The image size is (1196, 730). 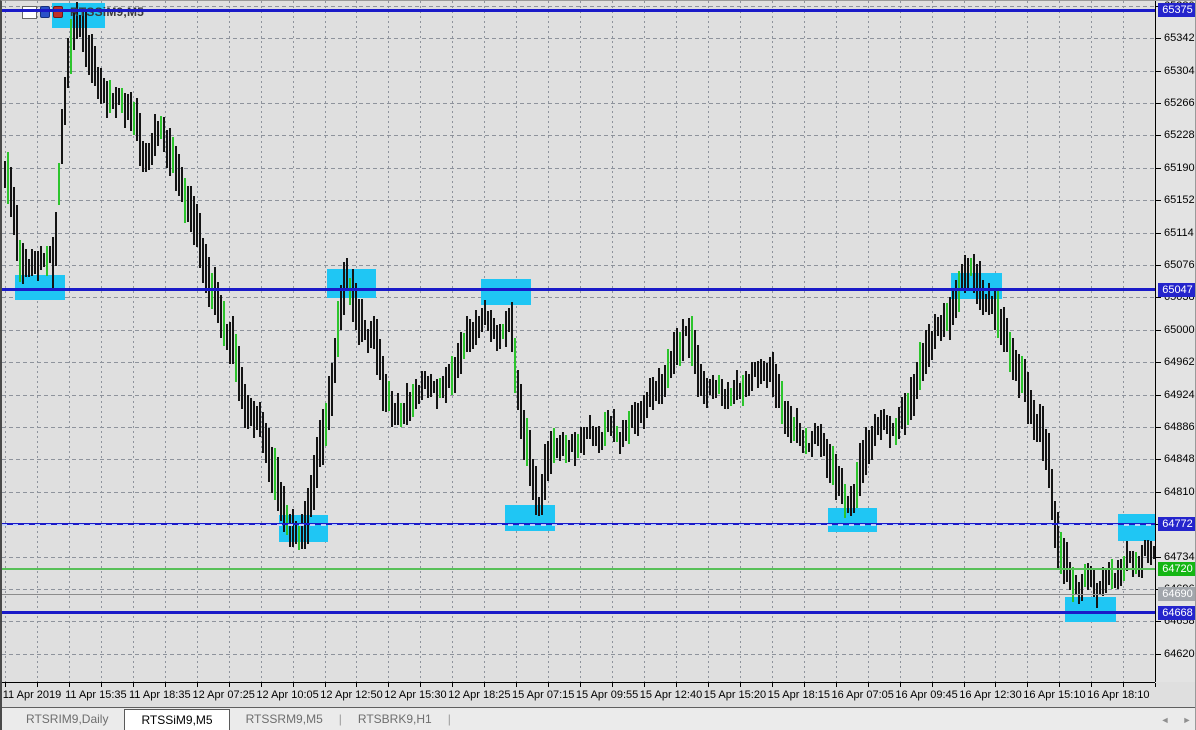 I want to click on price-badge-65375: 65375, so click(x=1176, y=10).